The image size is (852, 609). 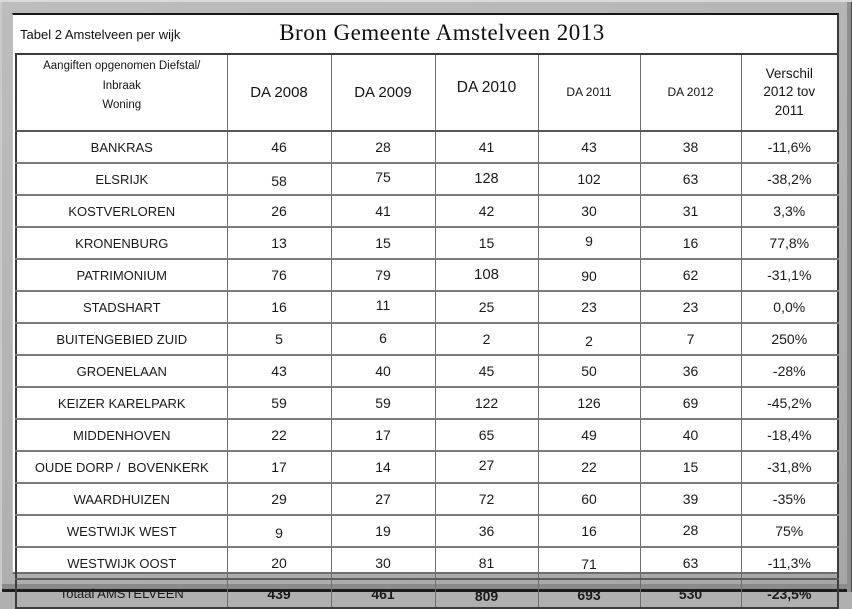 I want to click on table-row: ELSRIJK 58 75 128 102 63 -38,2%, so click(x=427, y=179).